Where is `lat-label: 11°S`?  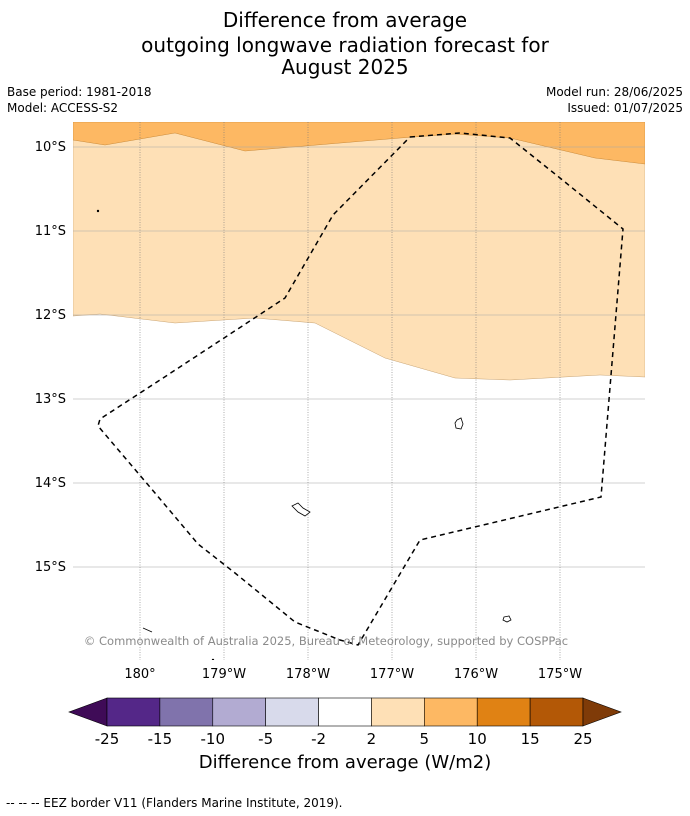 lat-label: 11°S is located at coordinates (50, 231).